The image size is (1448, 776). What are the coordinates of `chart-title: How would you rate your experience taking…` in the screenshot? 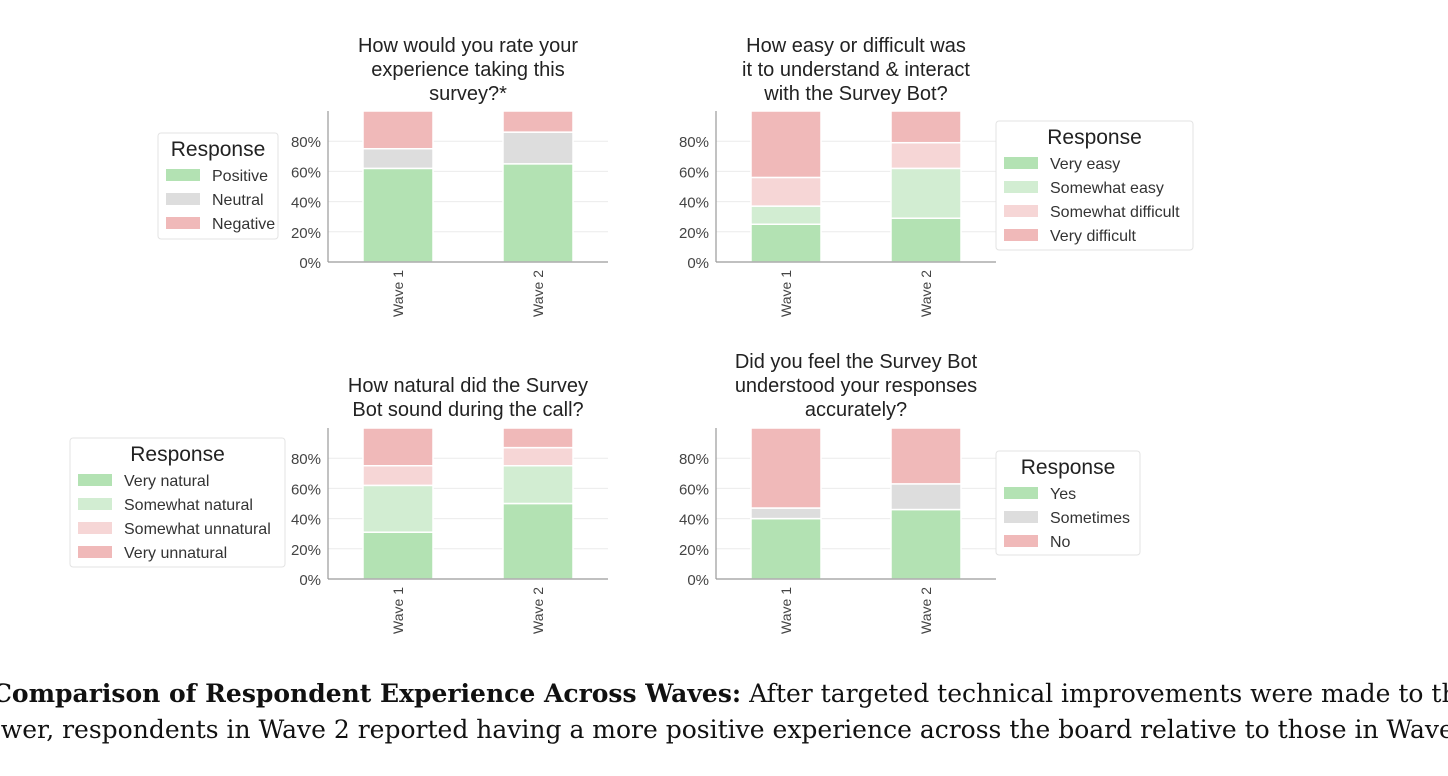 It's located at (468, 70).